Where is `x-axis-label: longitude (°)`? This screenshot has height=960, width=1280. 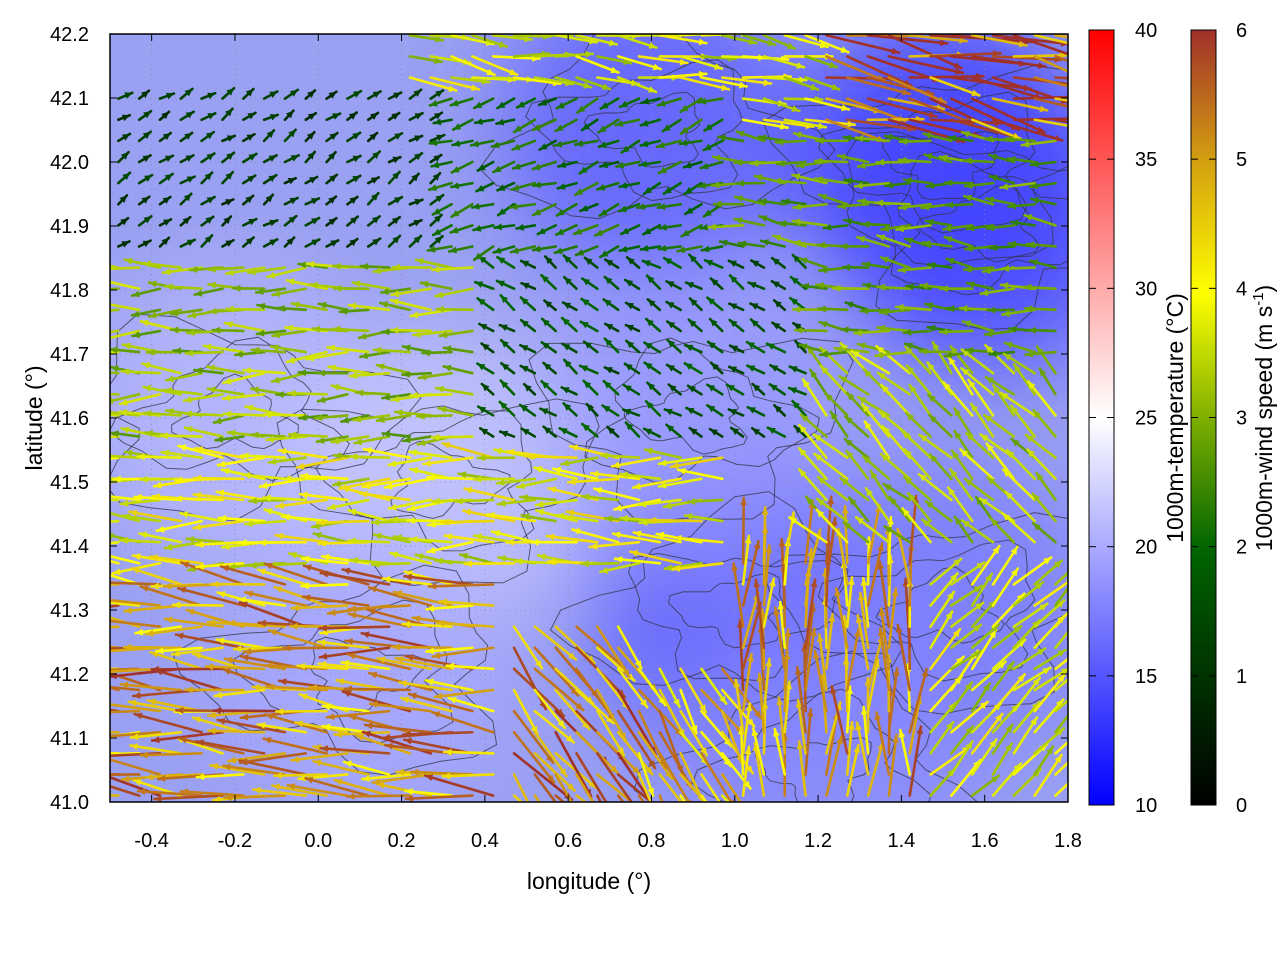
x-axis-label: longitude (°) is located at coordinates (589, 881).